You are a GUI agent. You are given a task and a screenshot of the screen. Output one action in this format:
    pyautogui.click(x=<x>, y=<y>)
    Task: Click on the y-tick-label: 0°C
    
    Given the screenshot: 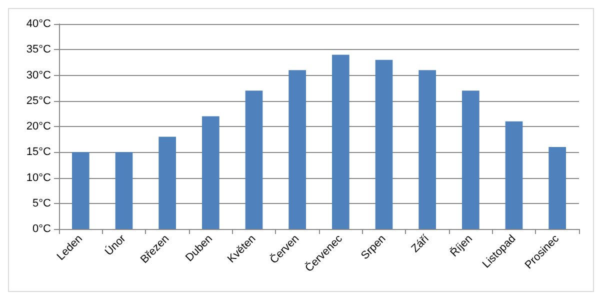 What is the action you would take?
    pyautogui.click(x=42, y=229)
    